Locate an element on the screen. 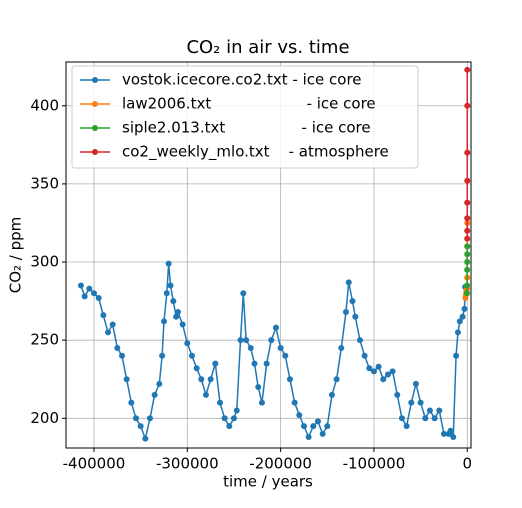  legend-label: co2_weekly_mlo.txt - atmosphere is located at coordinates (255, 152).